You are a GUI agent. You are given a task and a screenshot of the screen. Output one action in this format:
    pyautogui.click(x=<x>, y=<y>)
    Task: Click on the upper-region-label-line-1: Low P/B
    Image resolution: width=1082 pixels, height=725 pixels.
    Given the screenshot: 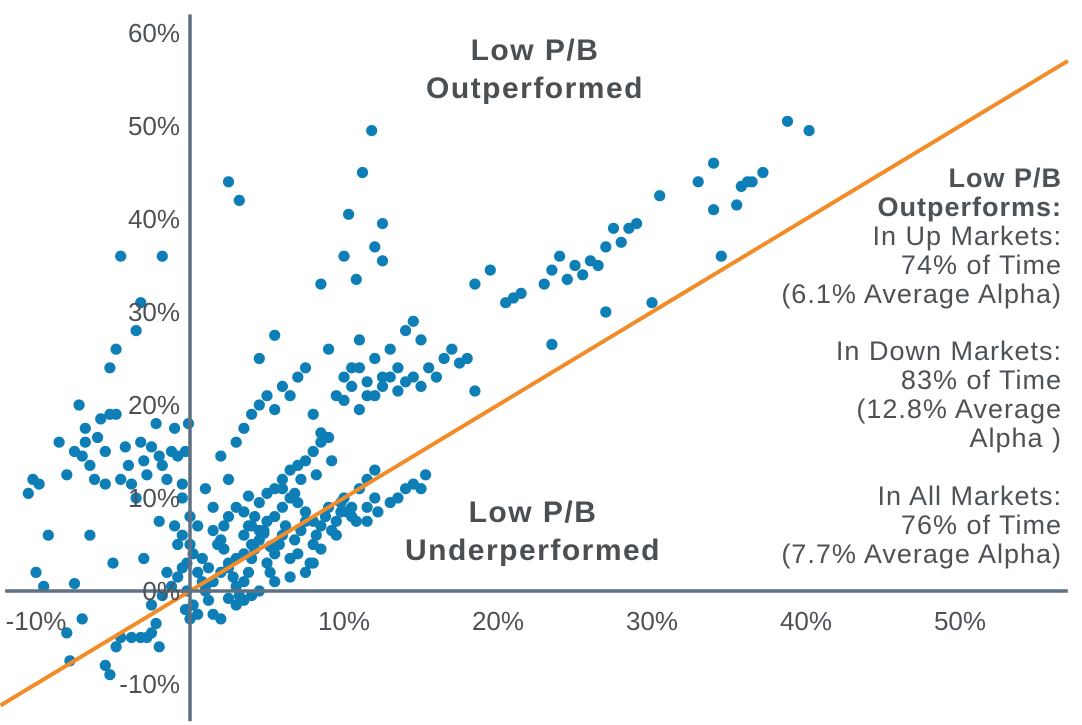 What is the action you would take?
    pyautogui.click(x=535, y=50)
    